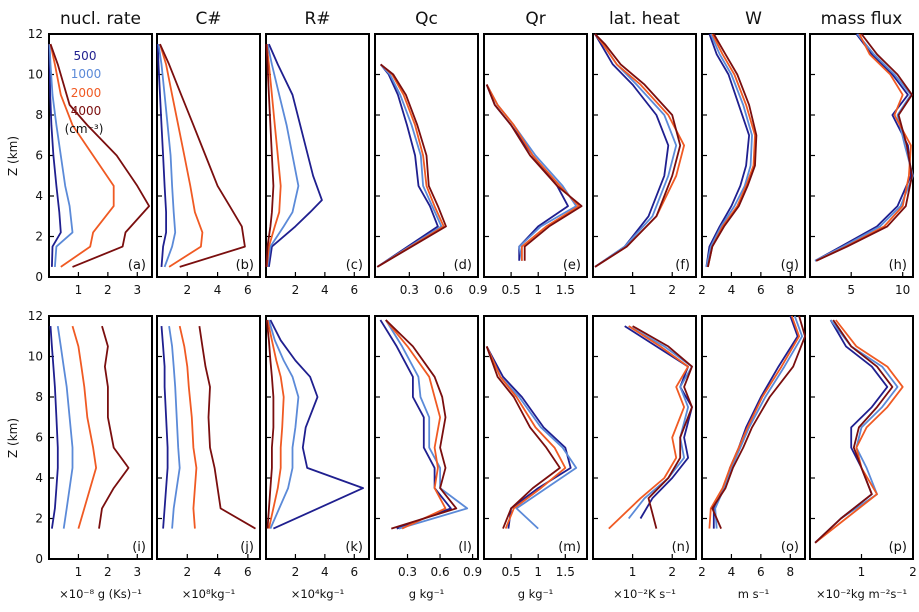 The height and width of the screenshot is (612, 919). I want to click on x-tick-label: 0.3, so click(407, 572).